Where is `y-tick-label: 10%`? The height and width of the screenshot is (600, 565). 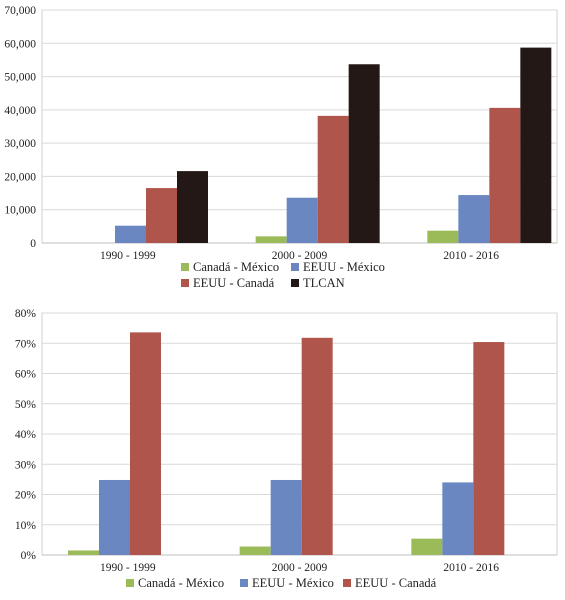 y-tick-label: 10% is located at coordinates (26, 526).